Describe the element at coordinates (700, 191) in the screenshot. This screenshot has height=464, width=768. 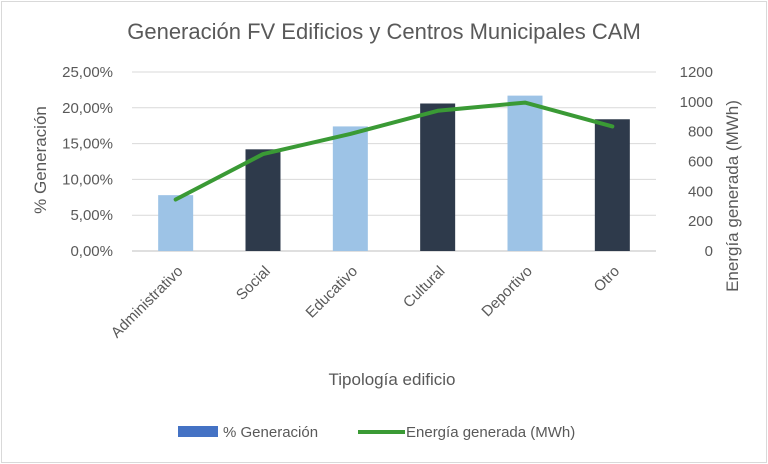
I see `y2-tick-label: 400` at that location.